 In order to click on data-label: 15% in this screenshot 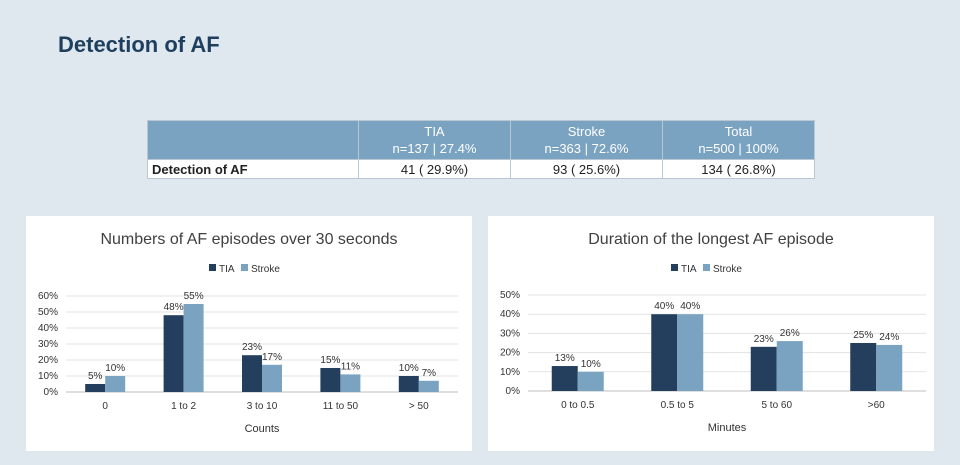, I will do `click(330, 360)`.